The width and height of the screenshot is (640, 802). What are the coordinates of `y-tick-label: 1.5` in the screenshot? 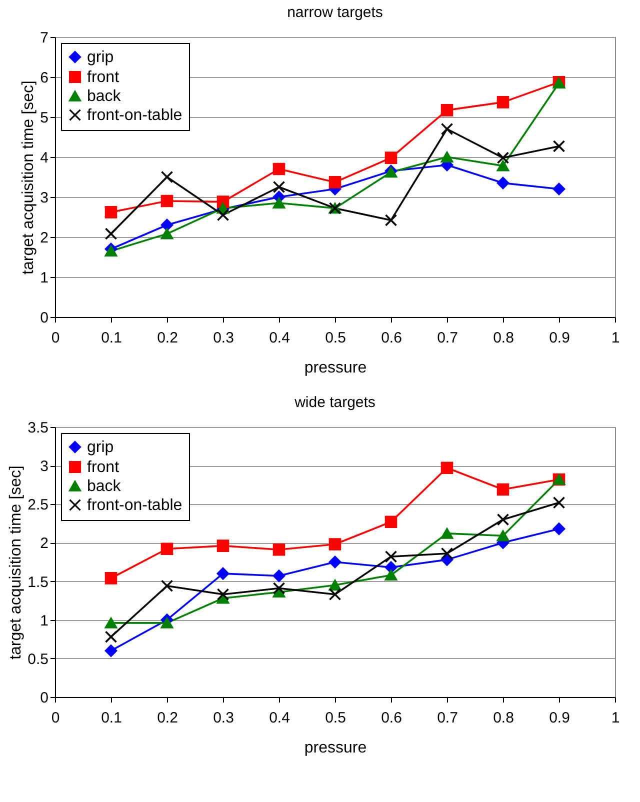 It's located at (38, 582).